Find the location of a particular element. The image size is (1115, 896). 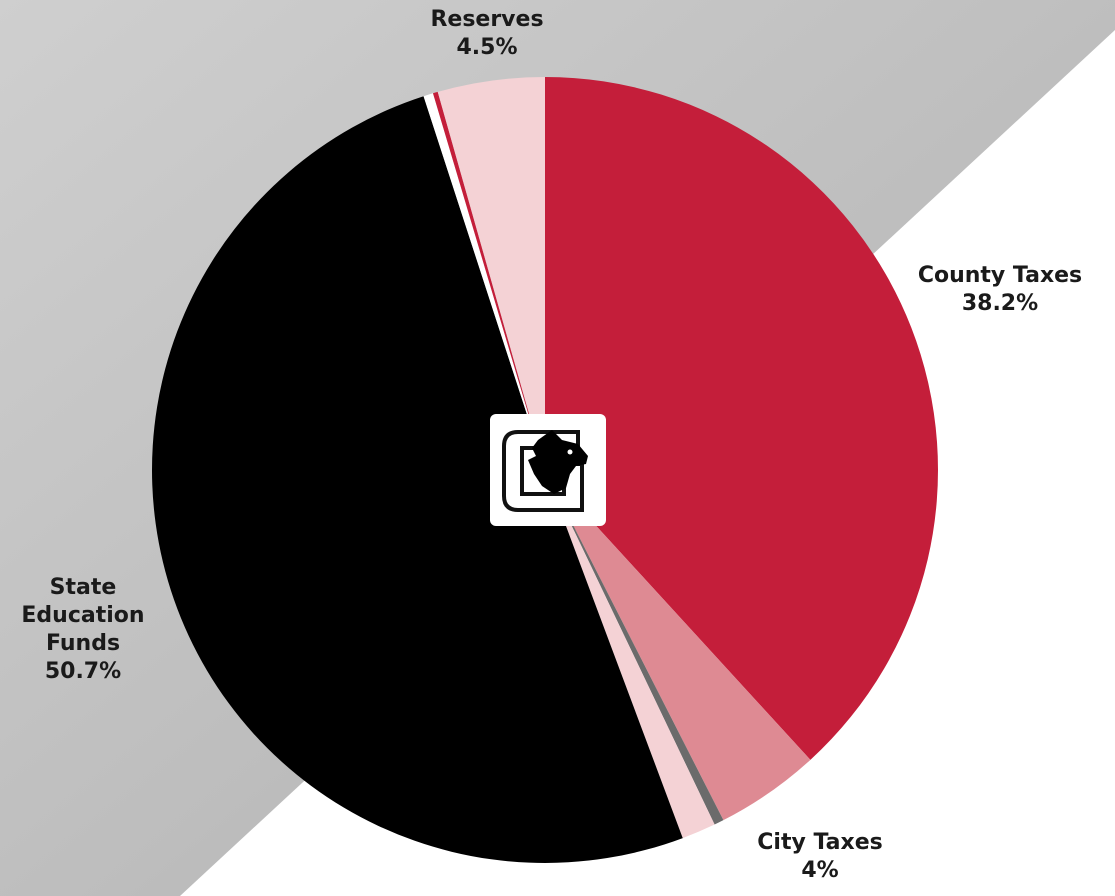

horse-eye is located at coordinates (570, 452).